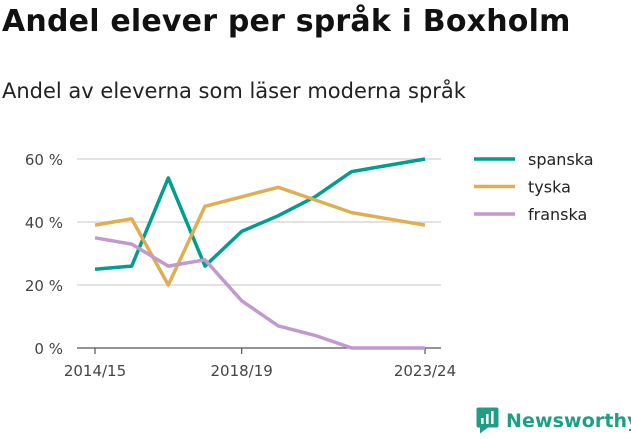 Image resolution: width=631 pixels, height=439 pixels. What do you see at coordinates (95, 371) in the screenshot?
I see `x-tick-label: 2014/15` at bounding box center [95, 371].